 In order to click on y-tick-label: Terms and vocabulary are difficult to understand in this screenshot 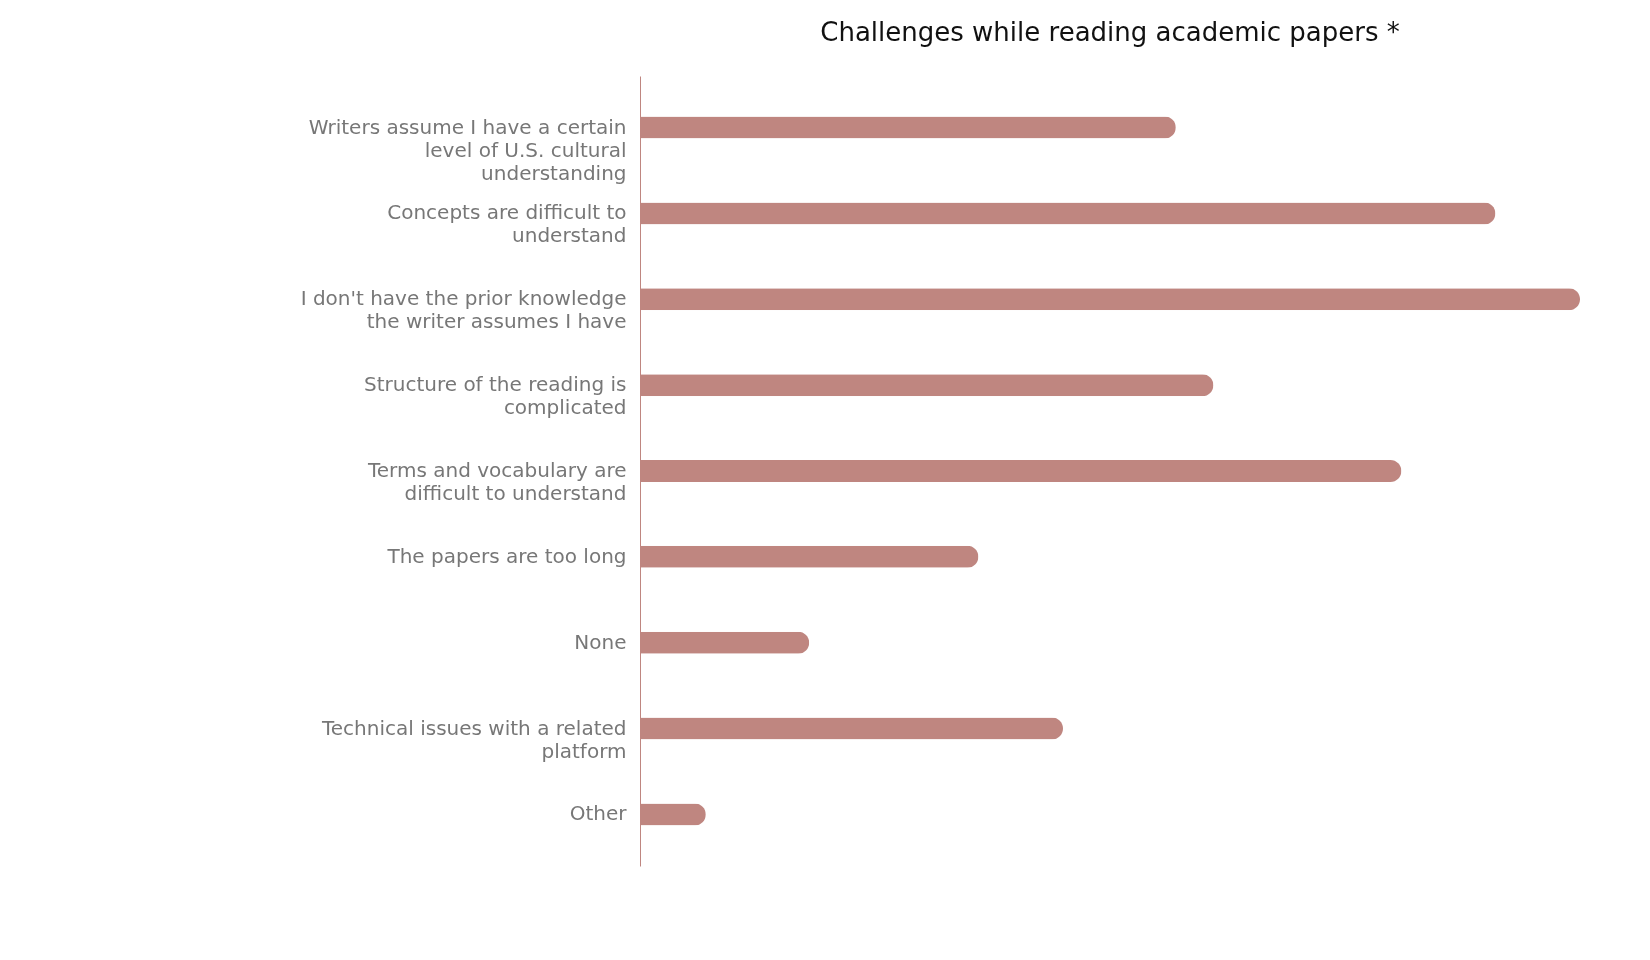, I will do `click(496, 481)`.